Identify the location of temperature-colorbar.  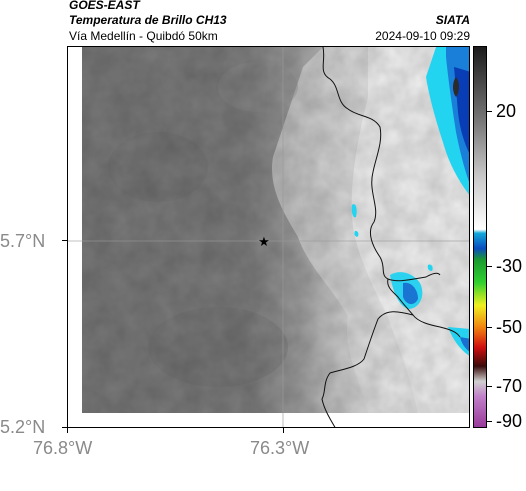
(480, 237).